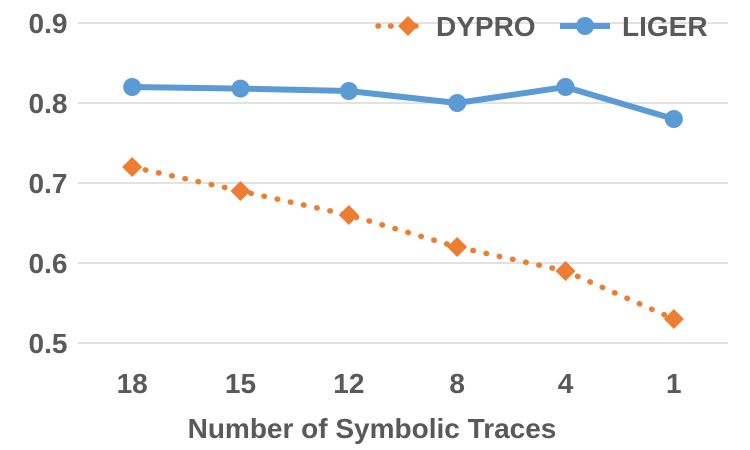 The image size is (750, 450). Describe the element at coordinates (674, 383) in the screenshot. I see `x-tick-label: 1` at that location.